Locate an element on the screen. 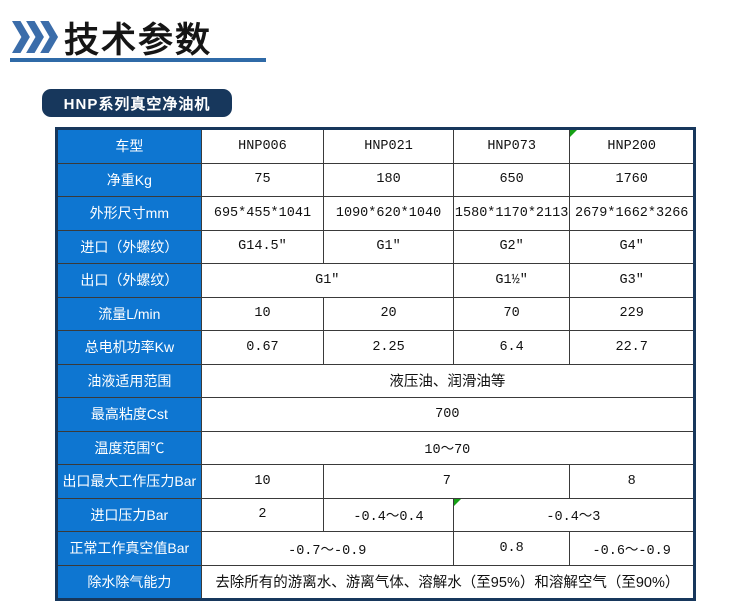 This screenshot has height=601, width=750. cell-text: 1580*1170*2113 is located at coordinates (511, 213).